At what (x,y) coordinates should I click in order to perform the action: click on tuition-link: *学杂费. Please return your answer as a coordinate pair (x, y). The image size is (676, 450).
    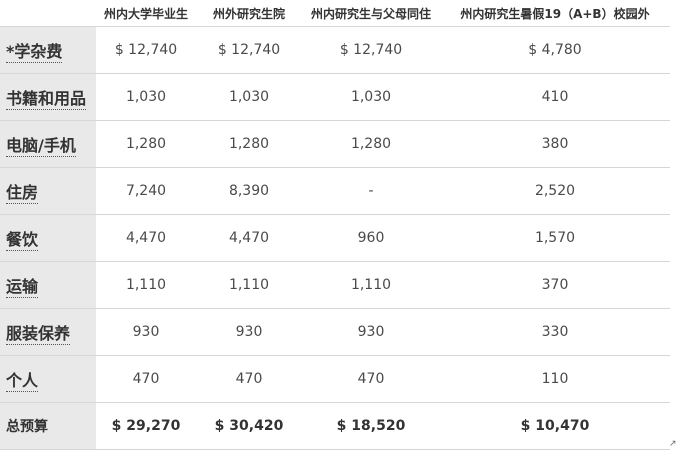
    Looking at the image, I should click on (34, 52).